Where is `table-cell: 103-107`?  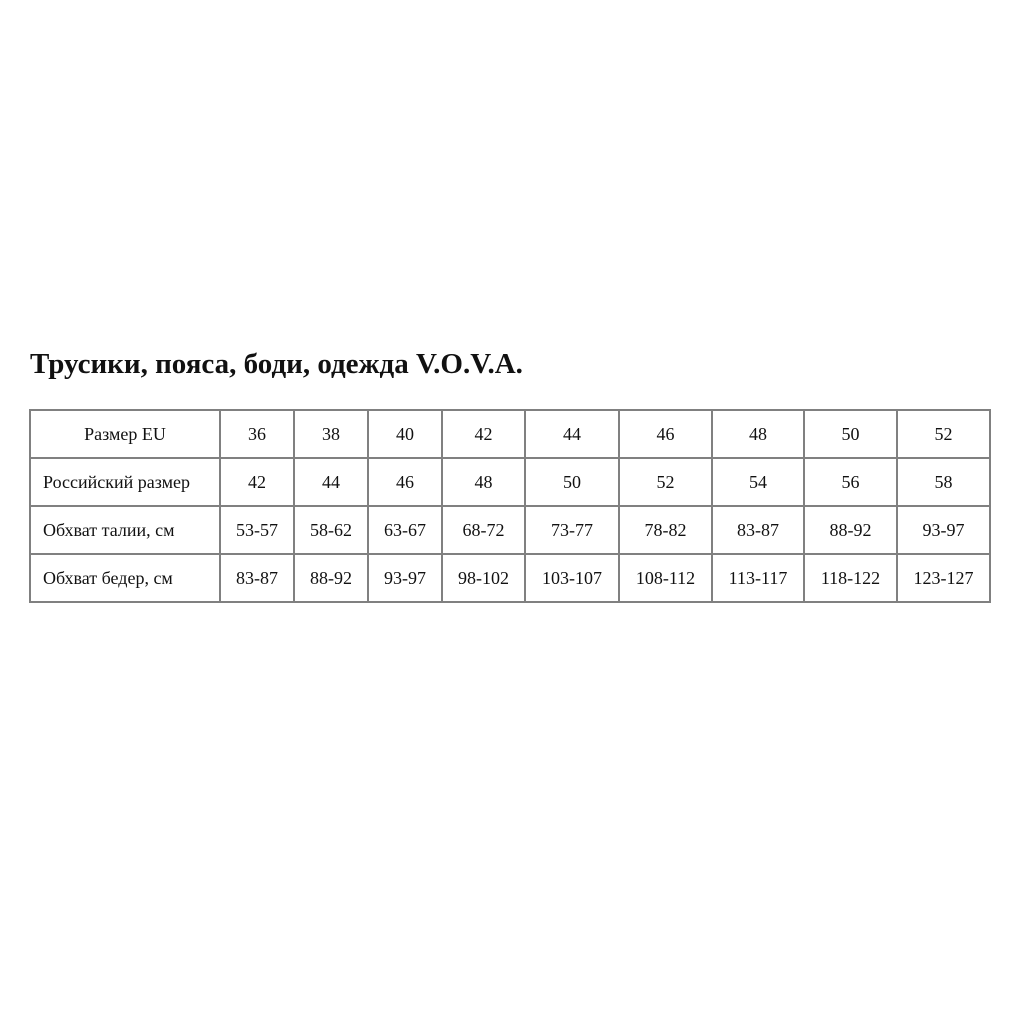 table-cell: 103-107 is located at coordinates (572, 578).